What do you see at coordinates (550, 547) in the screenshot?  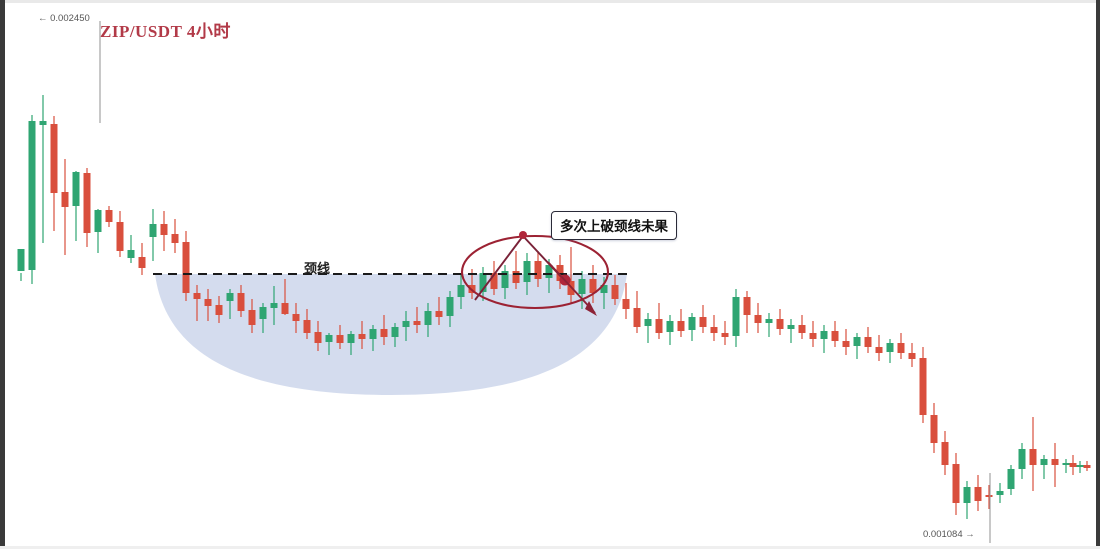 I see `bottom-border` at bounding box center [550, 547].